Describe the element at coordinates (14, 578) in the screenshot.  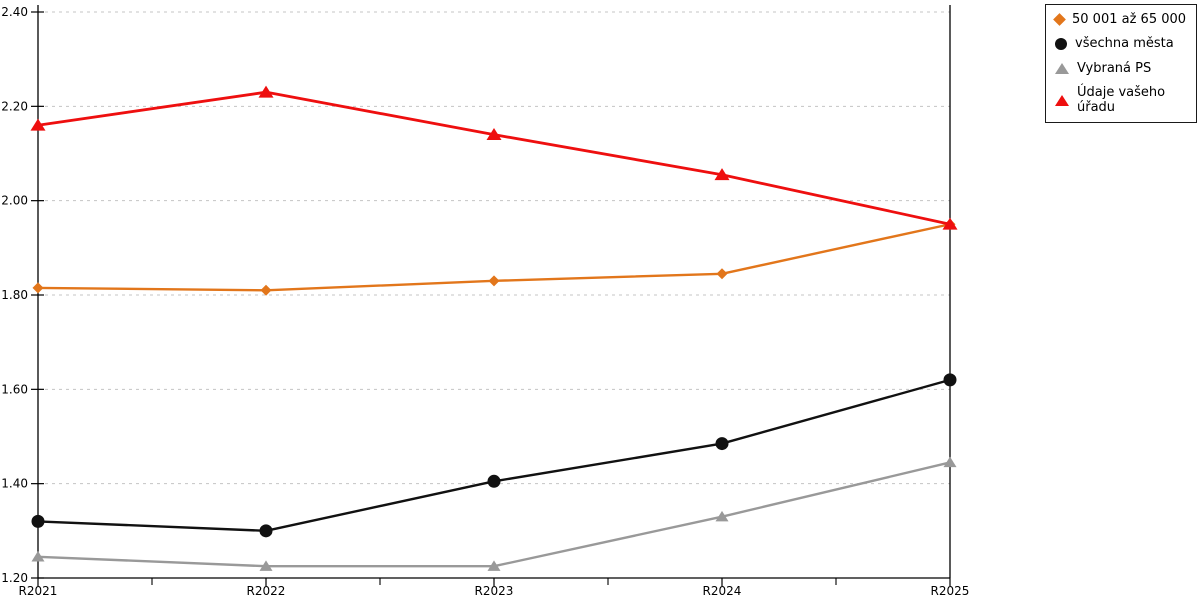
I see `y-tick-label: 1.20` at that location.